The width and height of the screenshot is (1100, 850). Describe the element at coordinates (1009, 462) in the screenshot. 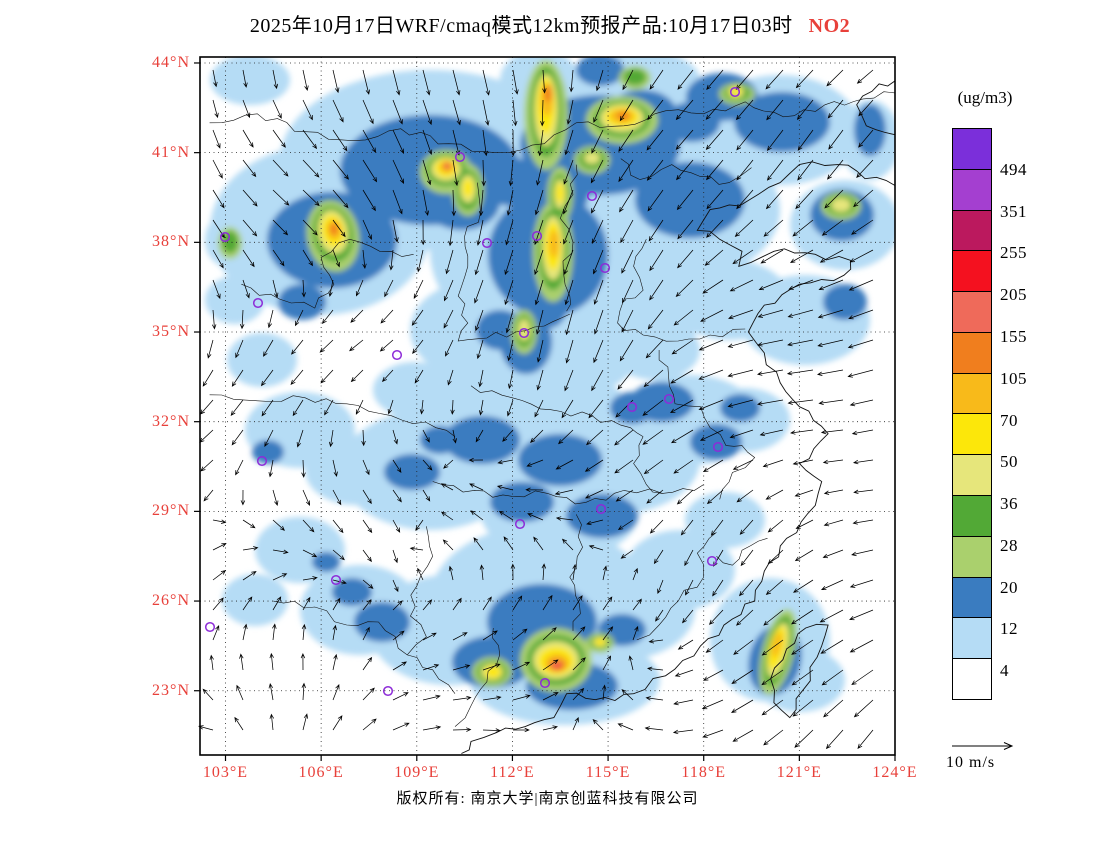

I see `colorbar-tick-label: 50` at that location.